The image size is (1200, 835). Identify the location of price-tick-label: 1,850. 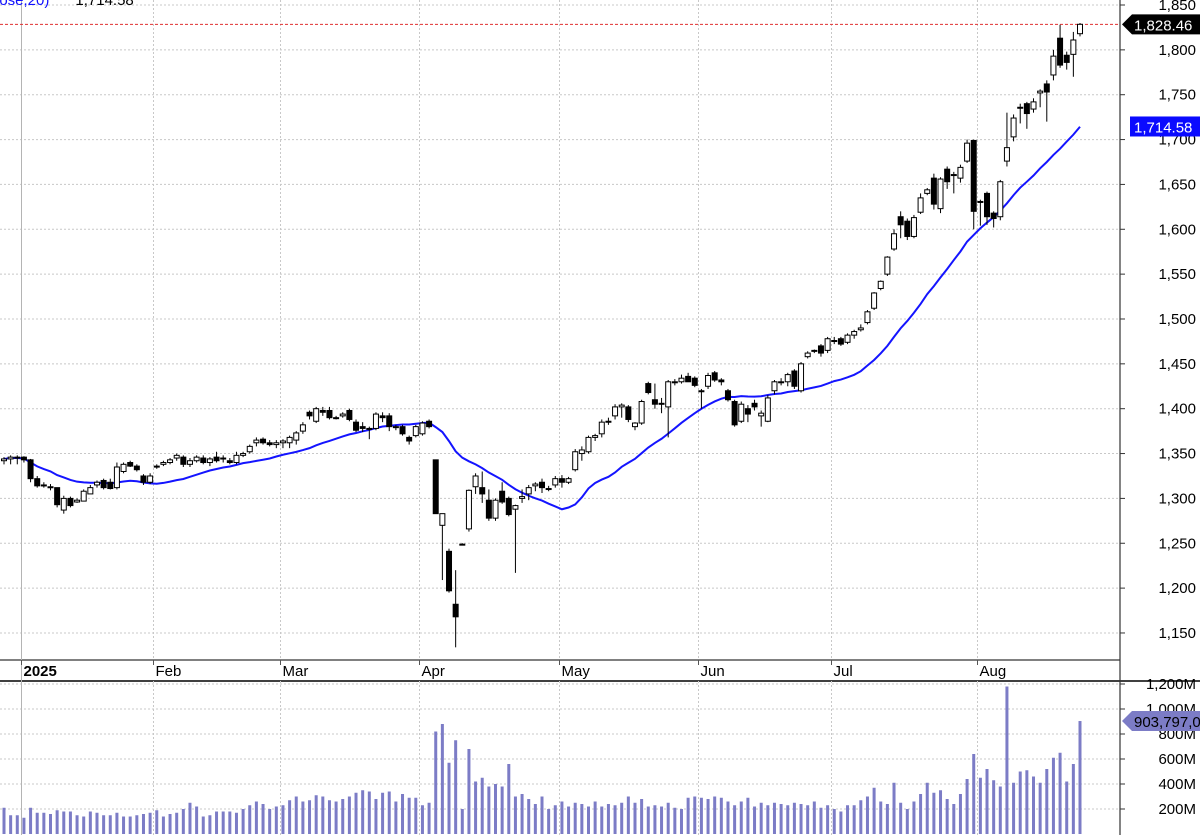
(1177, 7).